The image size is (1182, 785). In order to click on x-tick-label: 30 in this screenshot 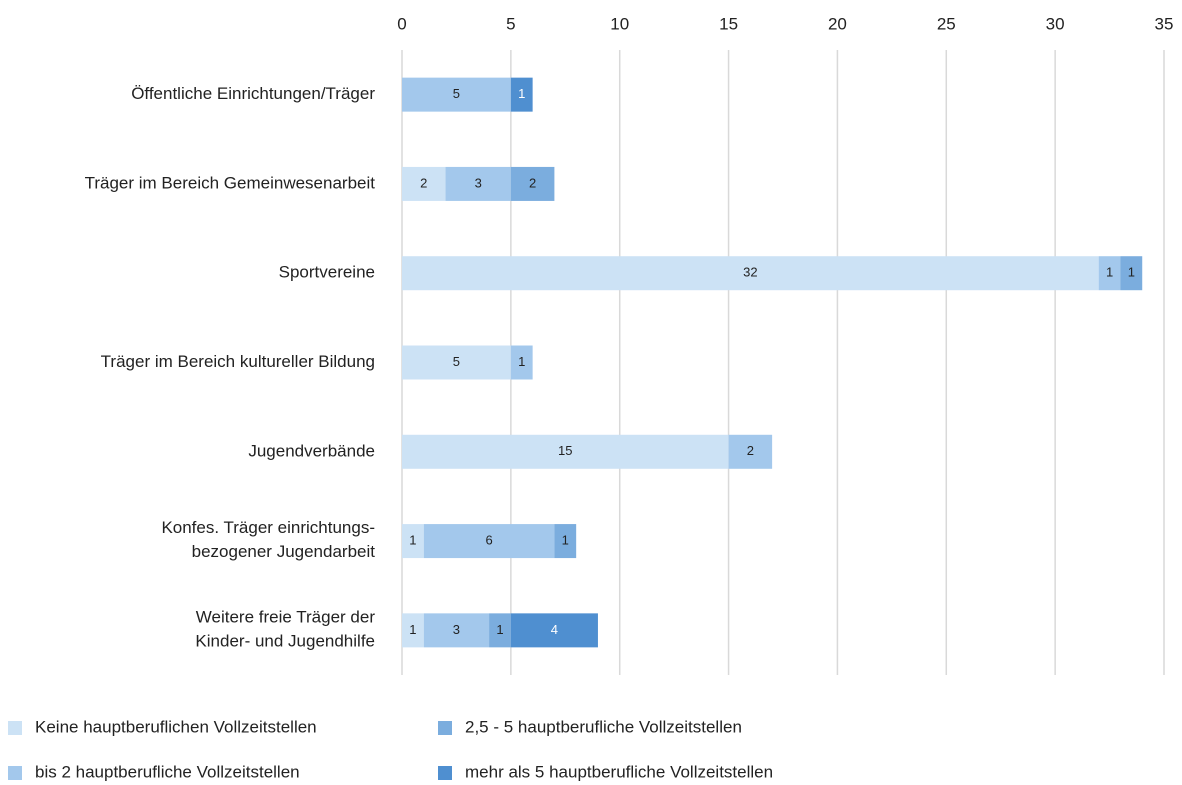, I will do `click(1055, 23)`.